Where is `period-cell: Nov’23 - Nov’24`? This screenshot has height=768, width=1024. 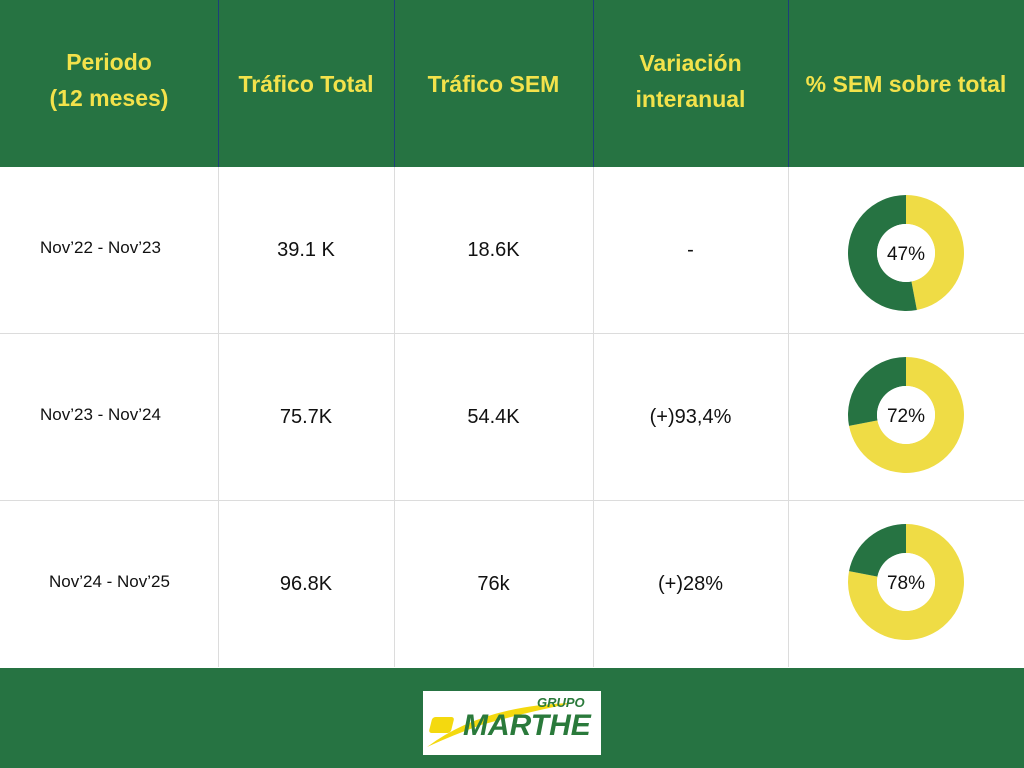
period-cell: Nov’23 - Nov’24 is located at coordinates (100, 414).